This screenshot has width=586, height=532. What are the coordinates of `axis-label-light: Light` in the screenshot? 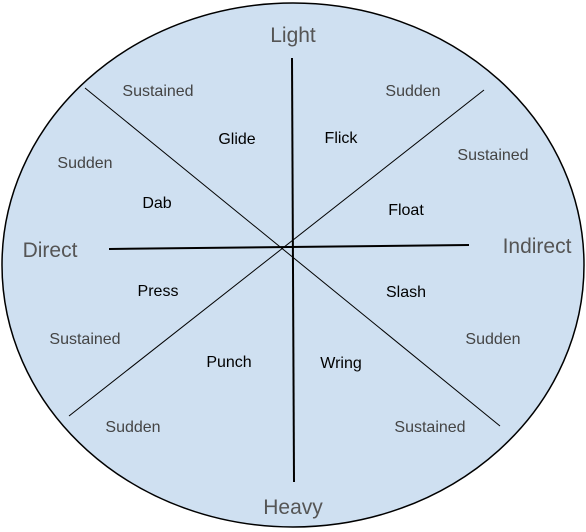 It's located at (293, 35).